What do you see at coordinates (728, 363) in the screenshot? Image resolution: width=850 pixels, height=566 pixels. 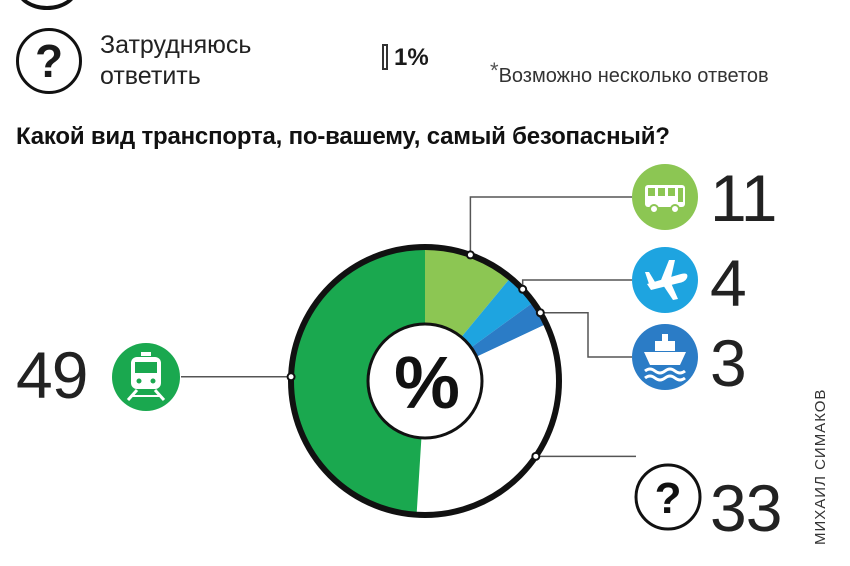 I see `value-ship: 3` at bounding box center [728, 363].